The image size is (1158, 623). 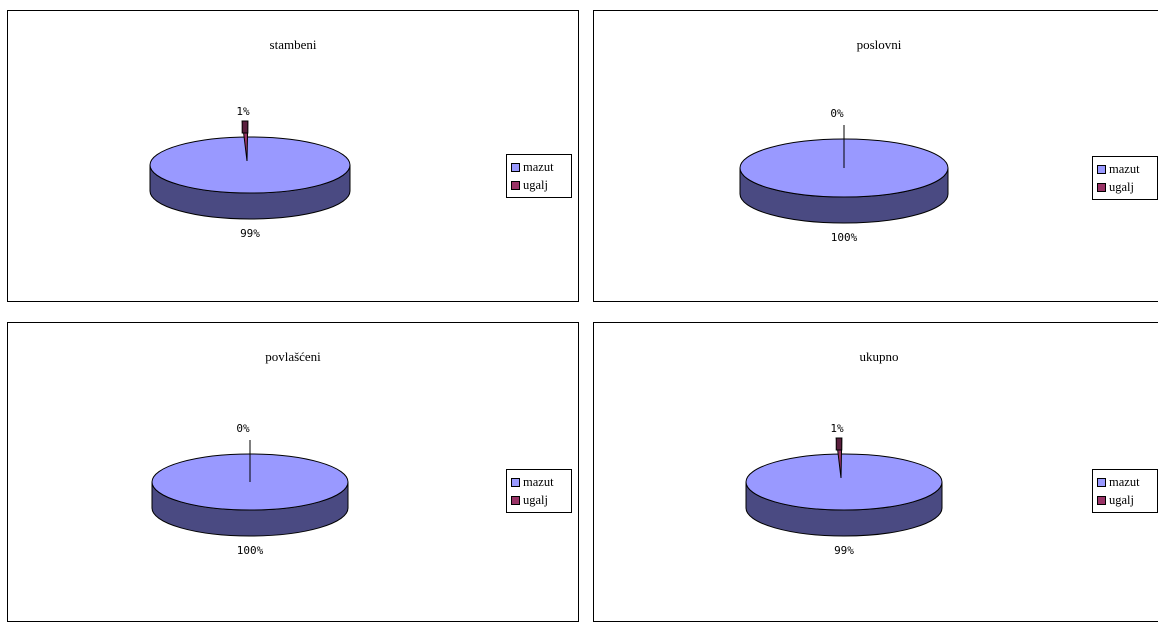 What do you see at coordinates (879, 44) in the screenshot?
I see `chart-title: poslovni` at bounding box center [879, 44].